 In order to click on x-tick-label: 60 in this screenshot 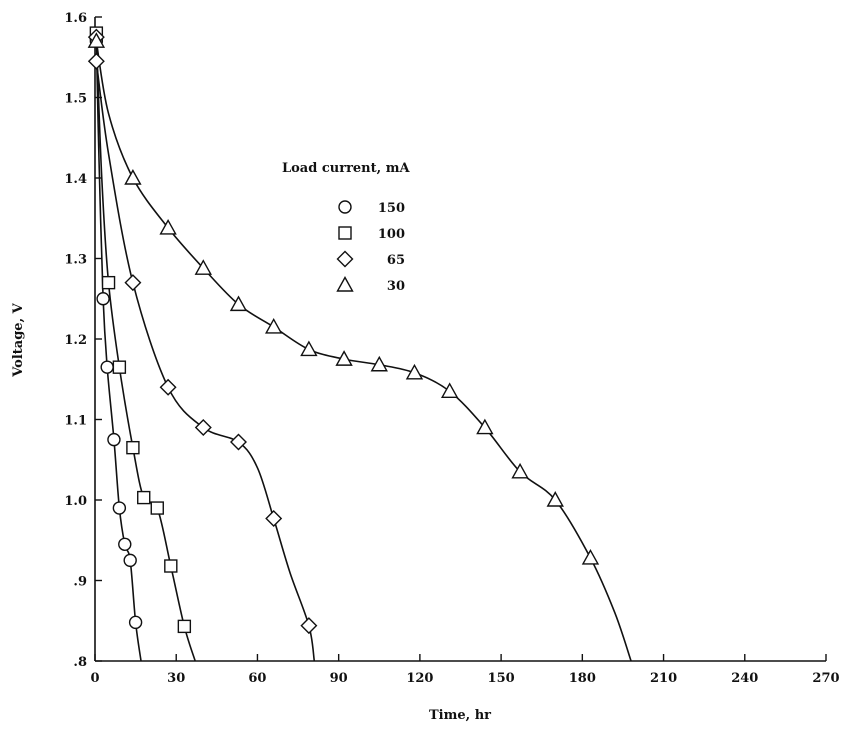, I will do `click(257, 678)`.